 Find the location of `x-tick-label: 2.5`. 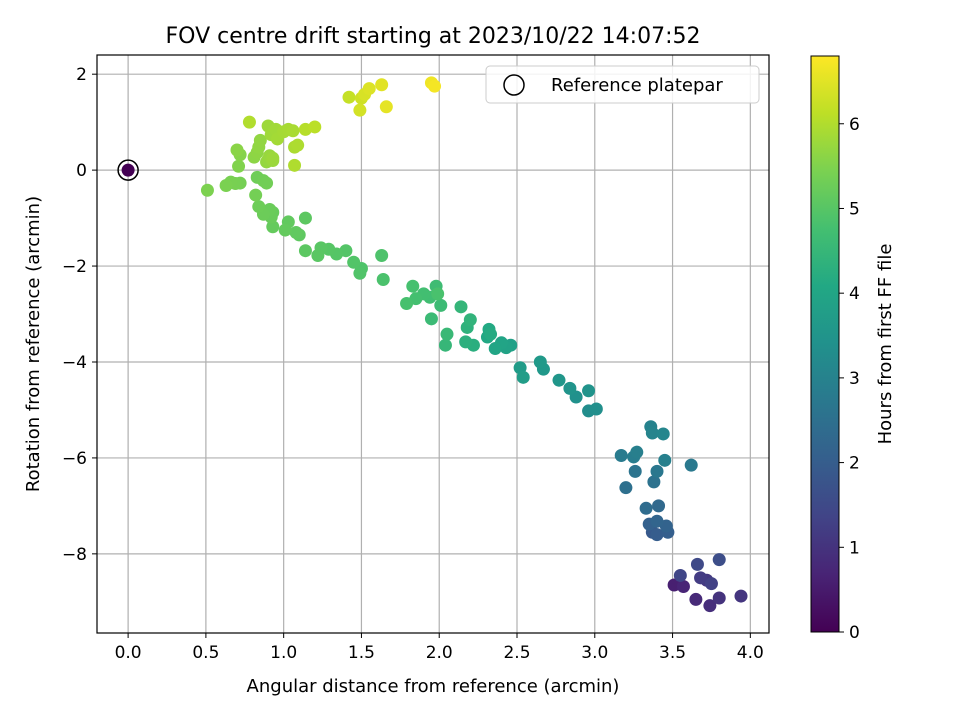

x-tick-label: 2.5 is located at coordinates (516, 653).